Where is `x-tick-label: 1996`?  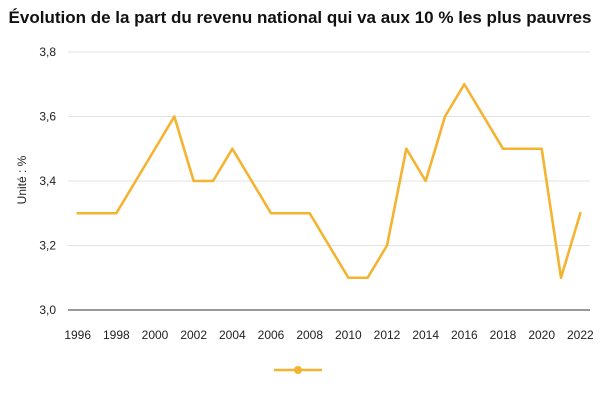
x-tick-label: 1996 is located at coordinates (77, 335).